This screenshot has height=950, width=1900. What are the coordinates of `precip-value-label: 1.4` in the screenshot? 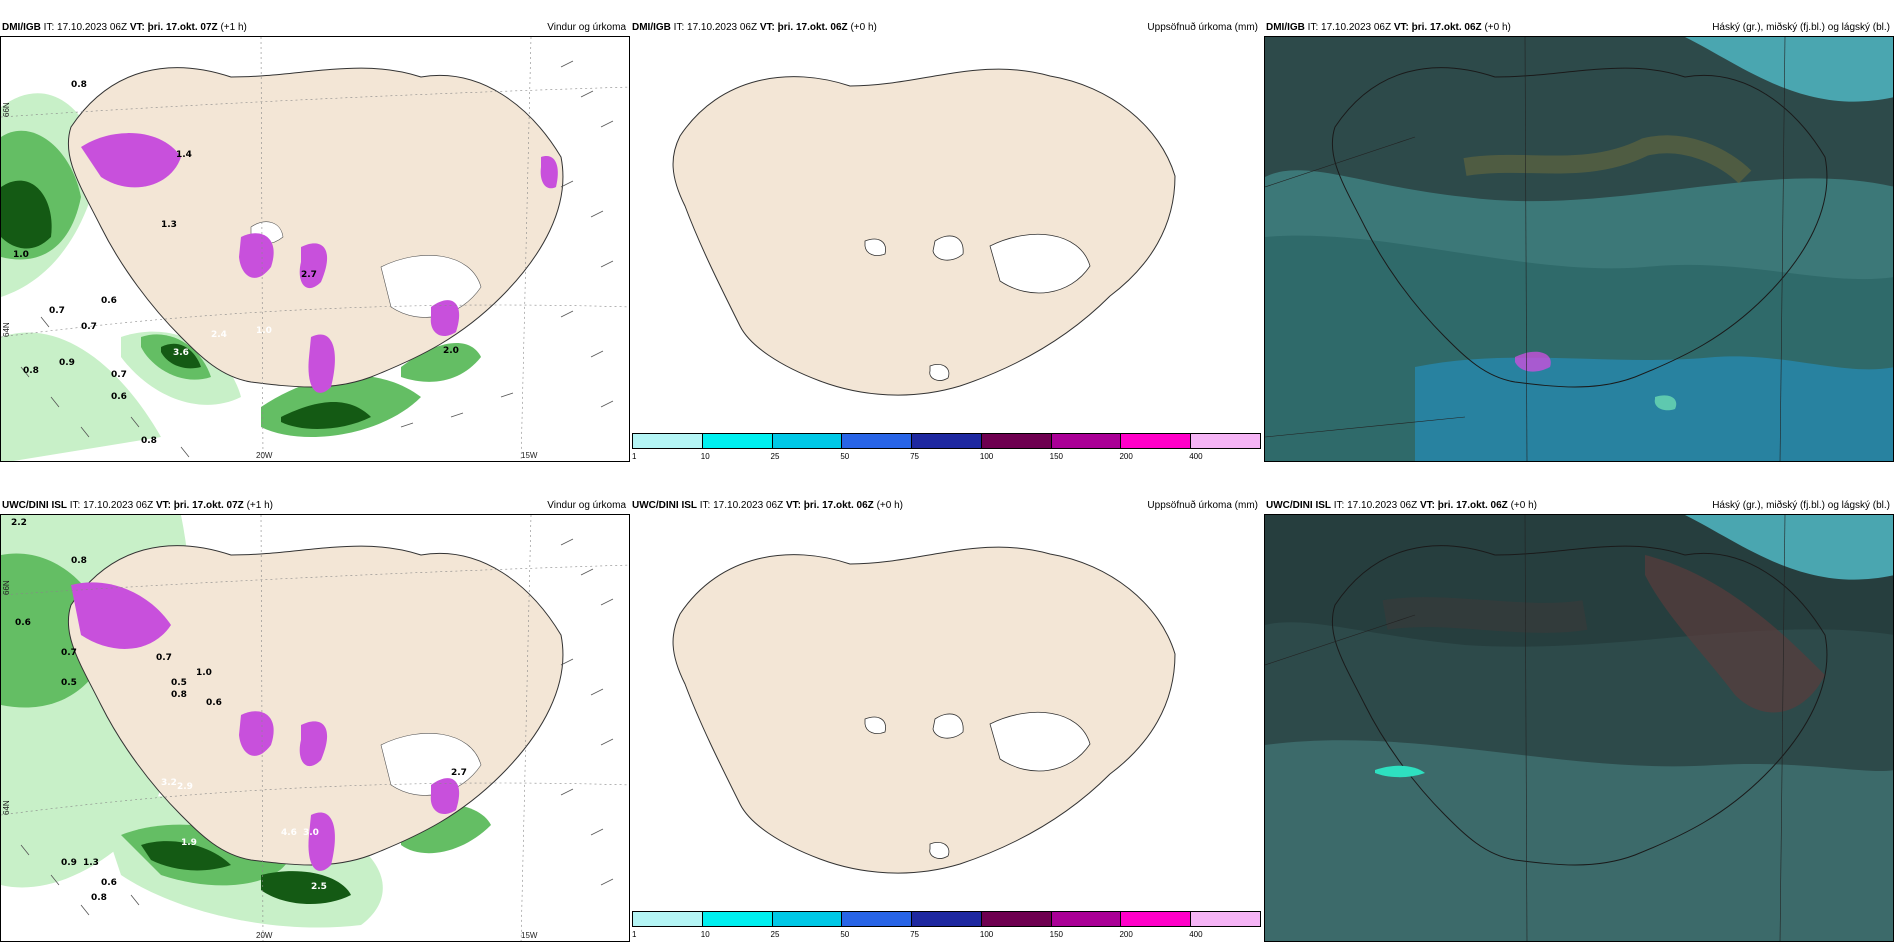 It's located at (184, 155).